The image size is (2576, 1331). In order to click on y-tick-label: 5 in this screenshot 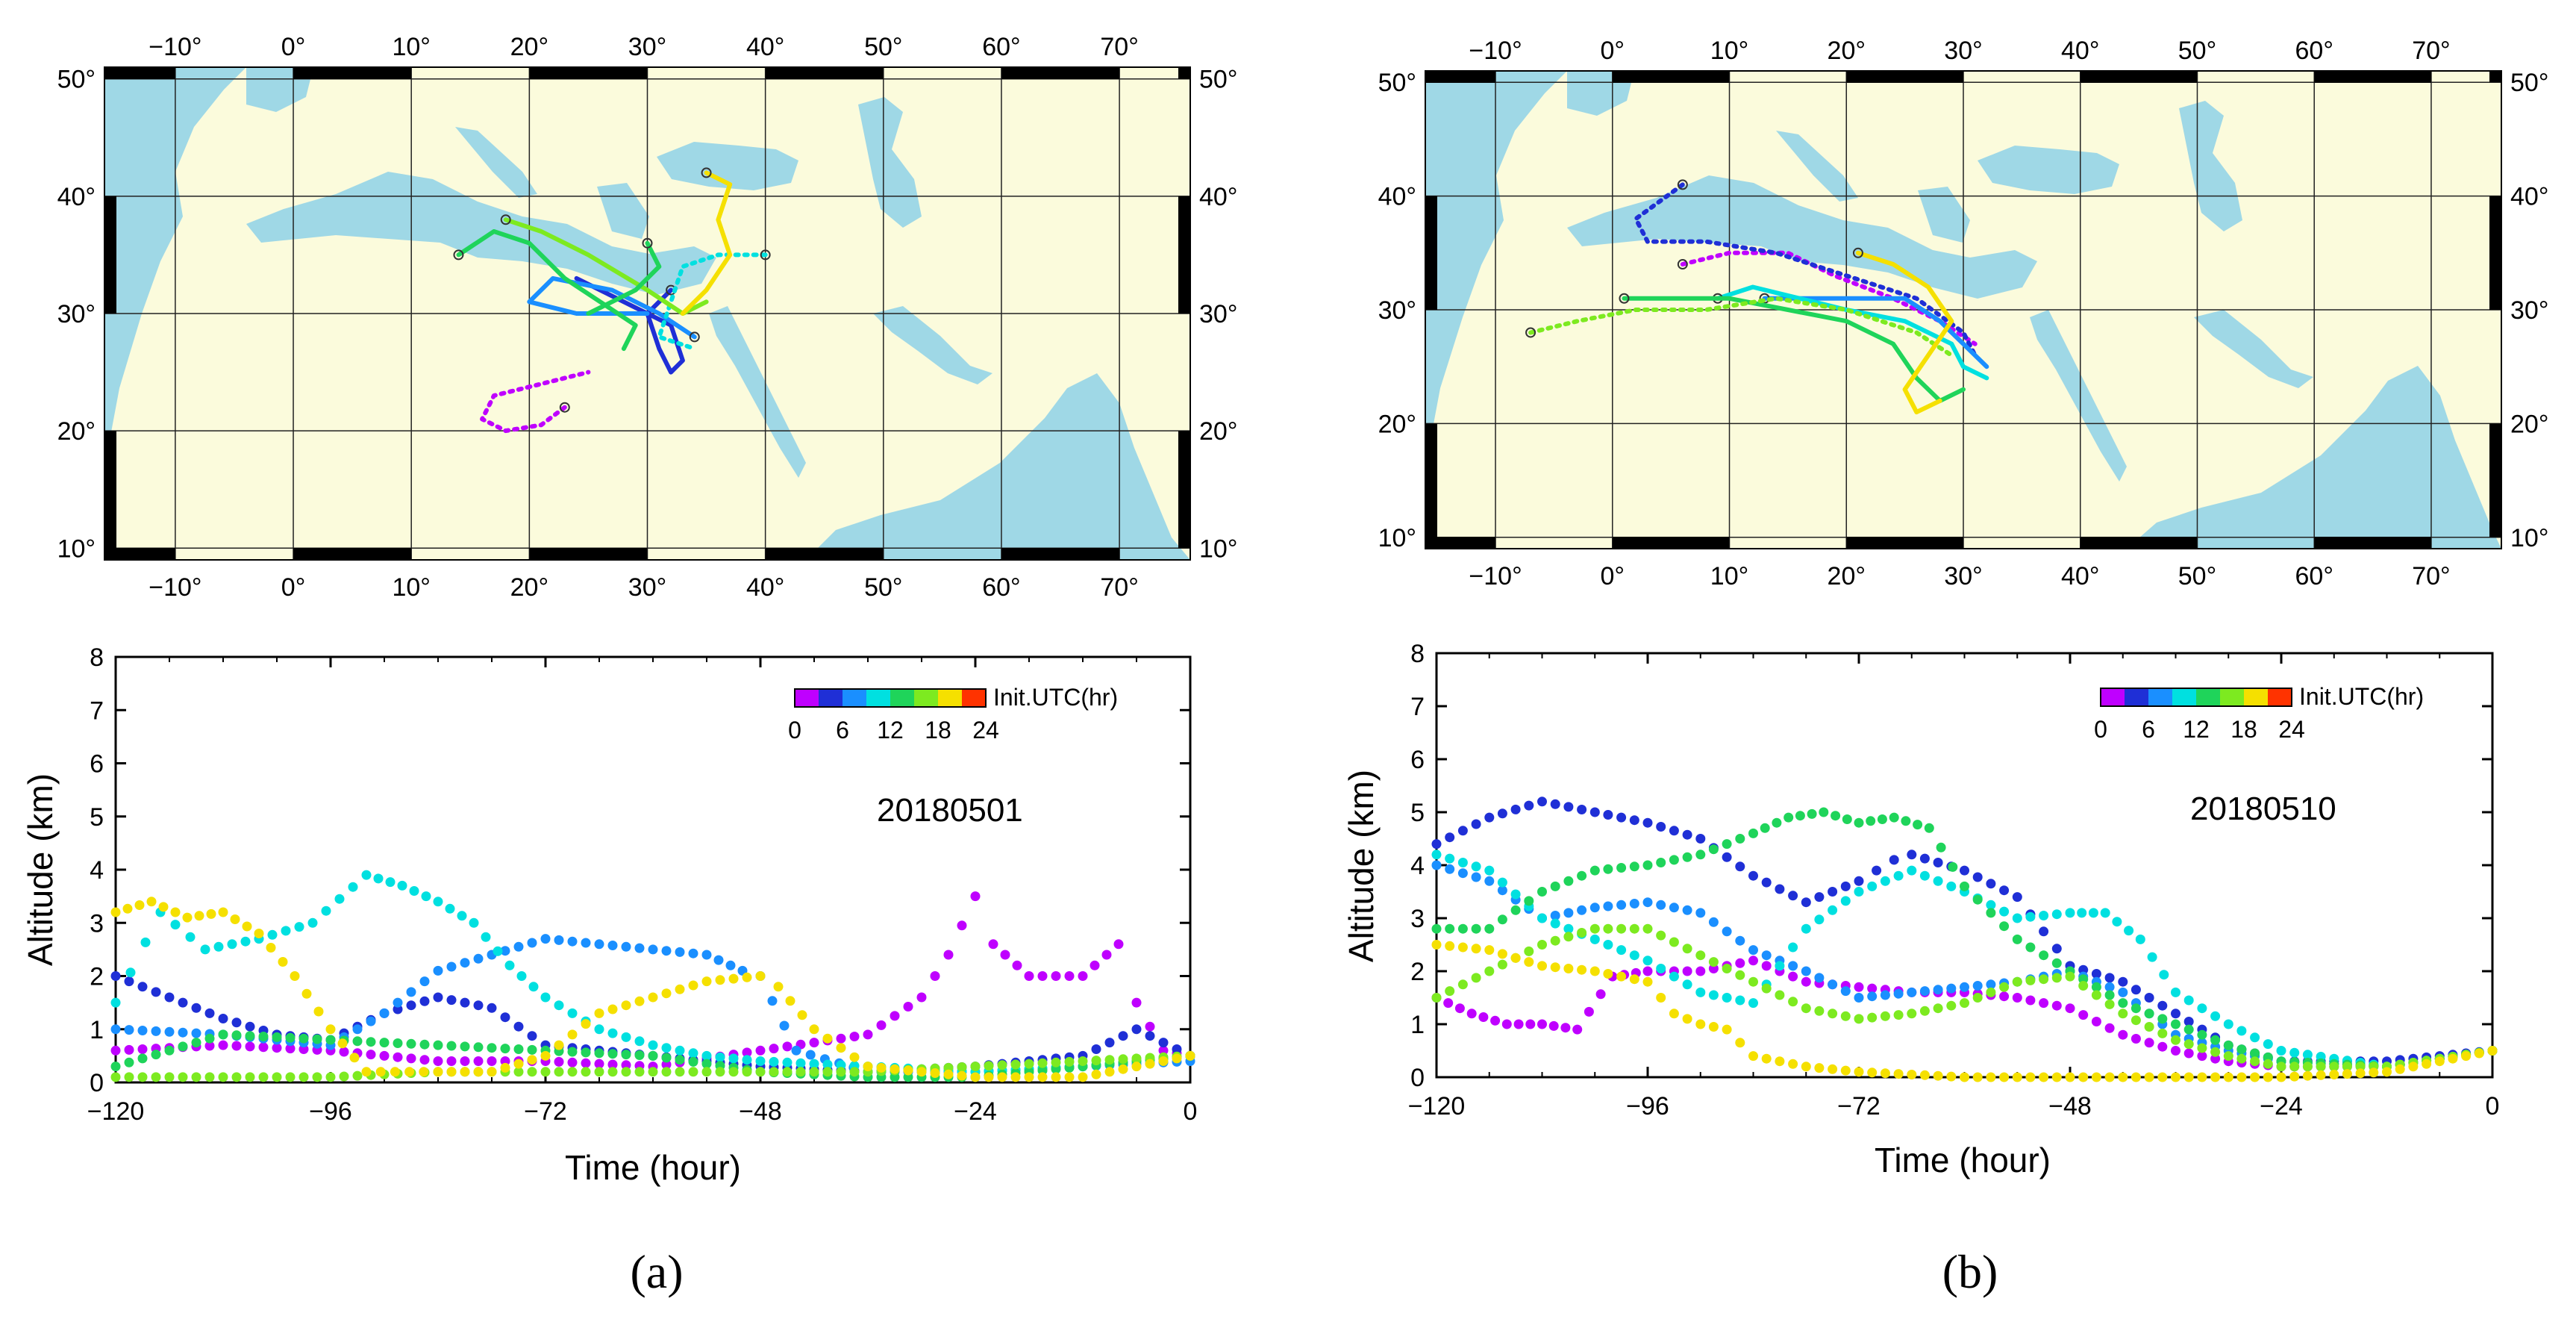, I will do `click(97, 817)`.